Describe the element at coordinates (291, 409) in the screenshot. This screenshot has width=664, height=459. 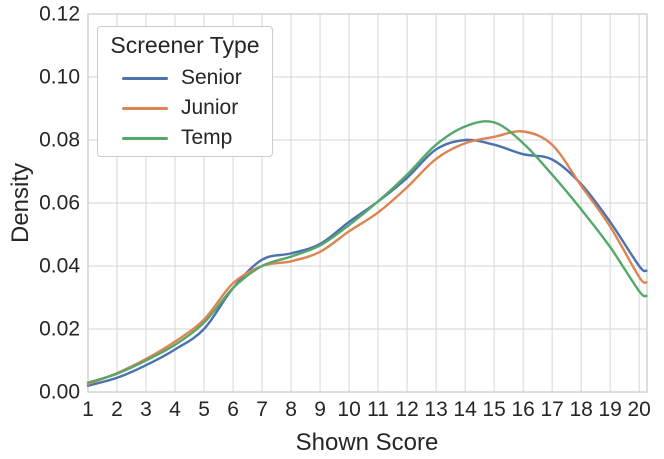
I see `x-tick-label: 8` at that location.